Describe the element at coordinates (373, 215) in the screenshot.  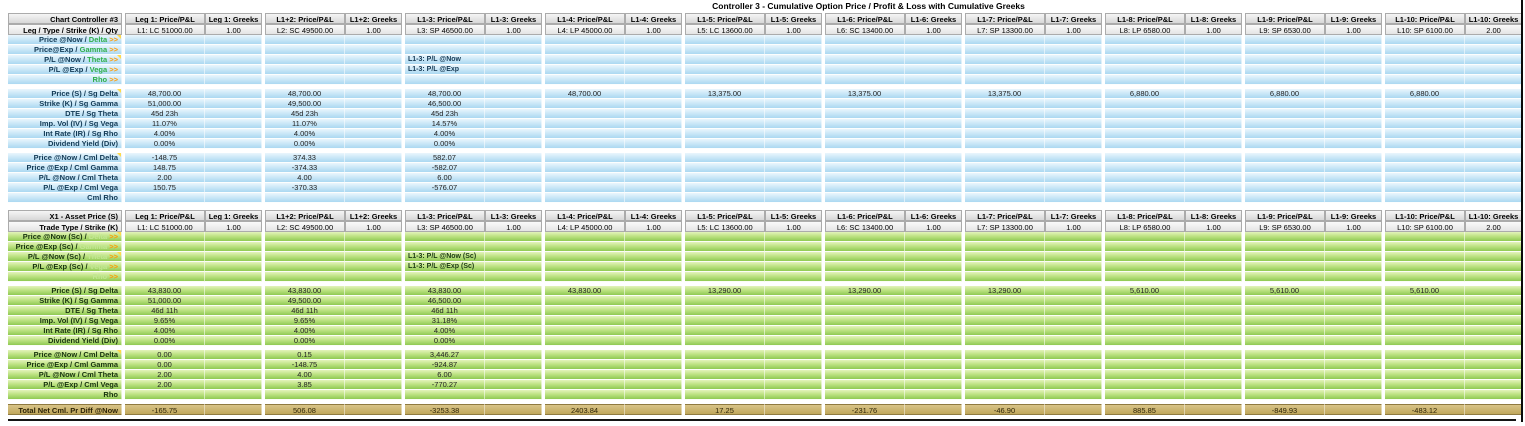
I see `col-header-greeks: L1+2: Greeks` at that location.